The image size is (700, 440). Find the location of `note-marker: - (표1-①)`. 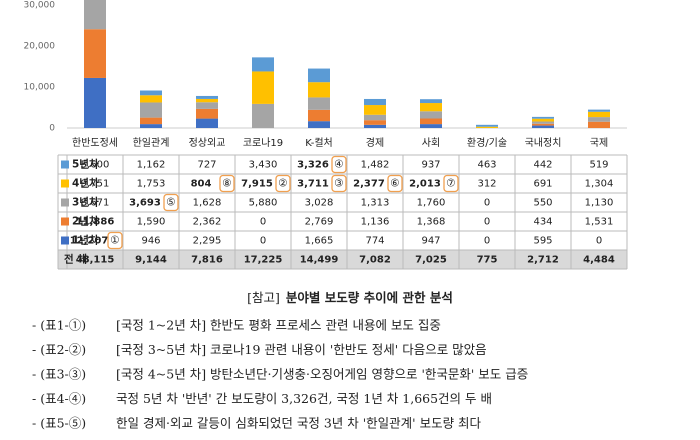

note-marker: - (표1-①) is located at coordinates (59, 325).